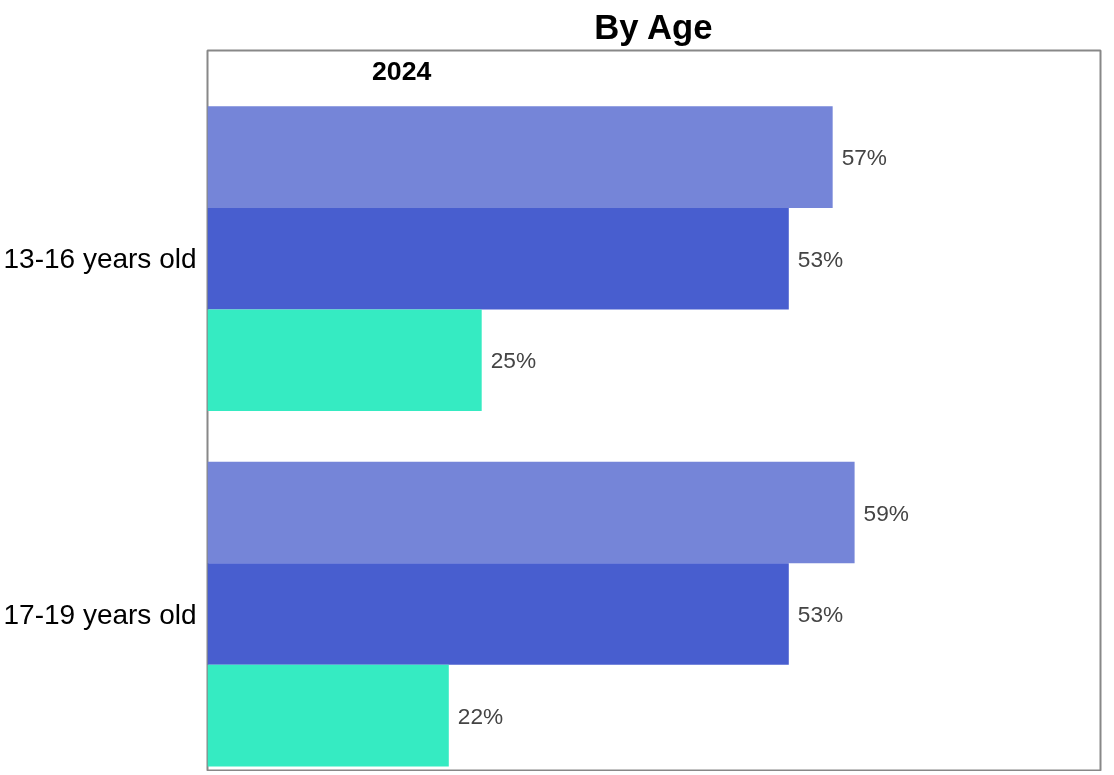 This screenshot has width=1114, height=775. Describe the element at coordinates (886, 512) in the screenshot. I see `data-label: 59%` at that location.